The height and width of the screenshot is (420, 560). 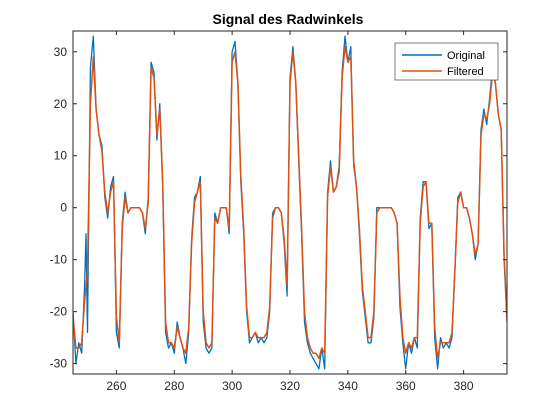 What do you see at coordinates (348, 386) in the screenshot?
I see `x-tick-label: 340` at bounding box center [348, 386].